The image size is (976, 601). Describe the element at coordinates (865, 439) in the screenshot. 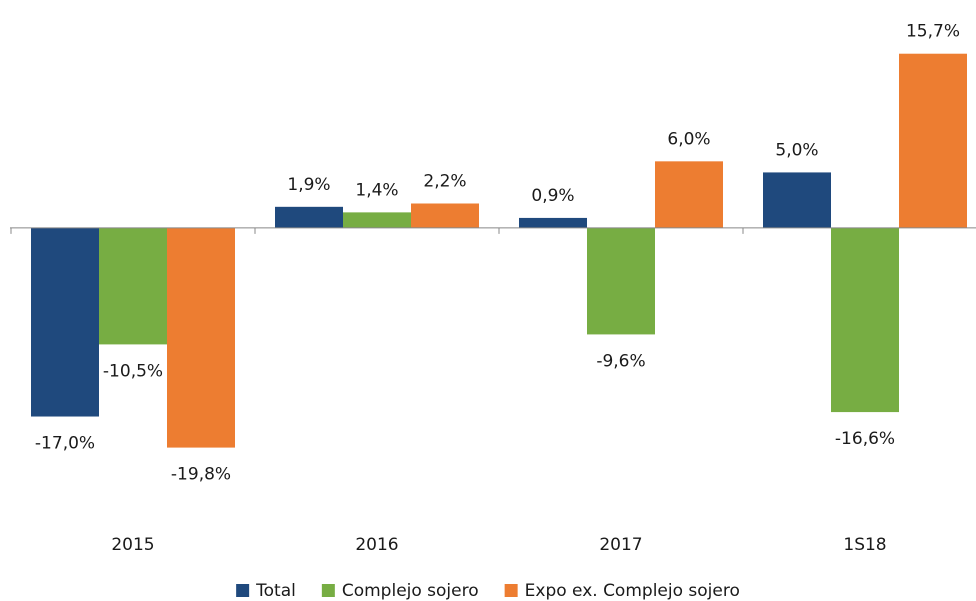

I see `data-label: -16,6%` at that location.